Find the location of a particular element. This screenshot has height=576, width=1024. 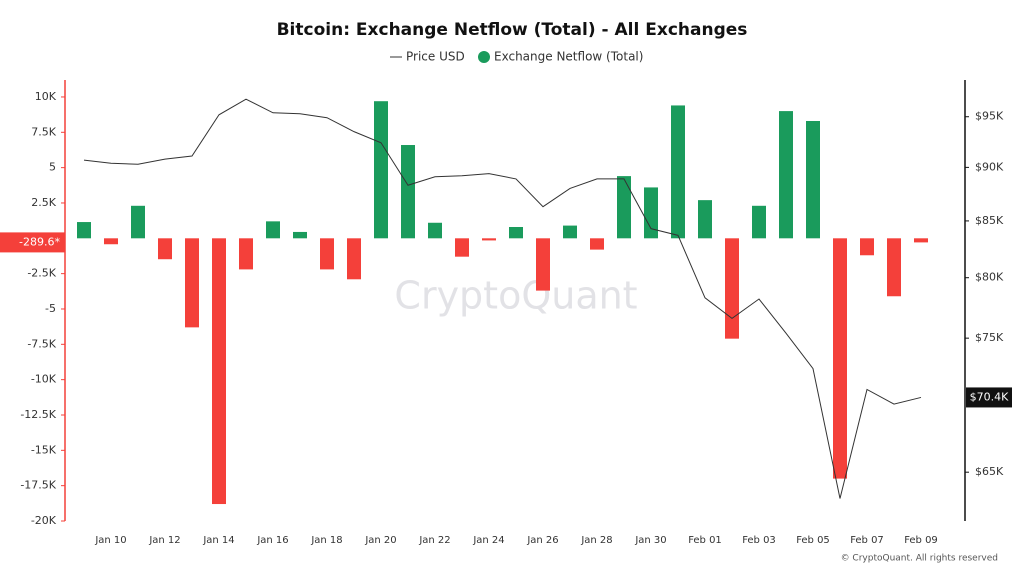

y-tick-label: 5 is located at coordinates (52, 167).